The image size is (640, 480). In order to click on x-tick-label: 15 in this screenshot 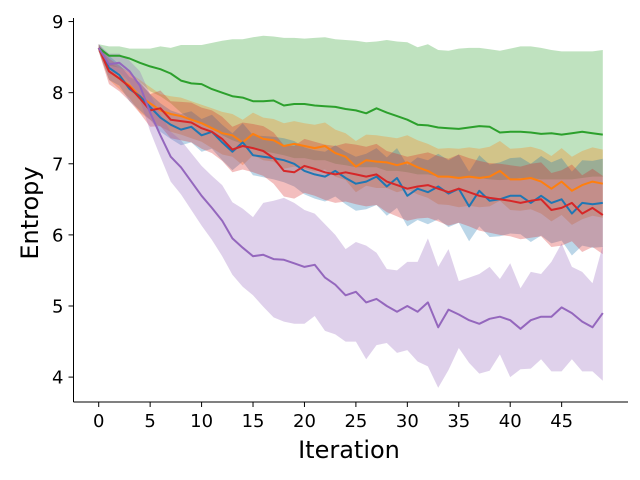, I will do `click(253, 421)`.